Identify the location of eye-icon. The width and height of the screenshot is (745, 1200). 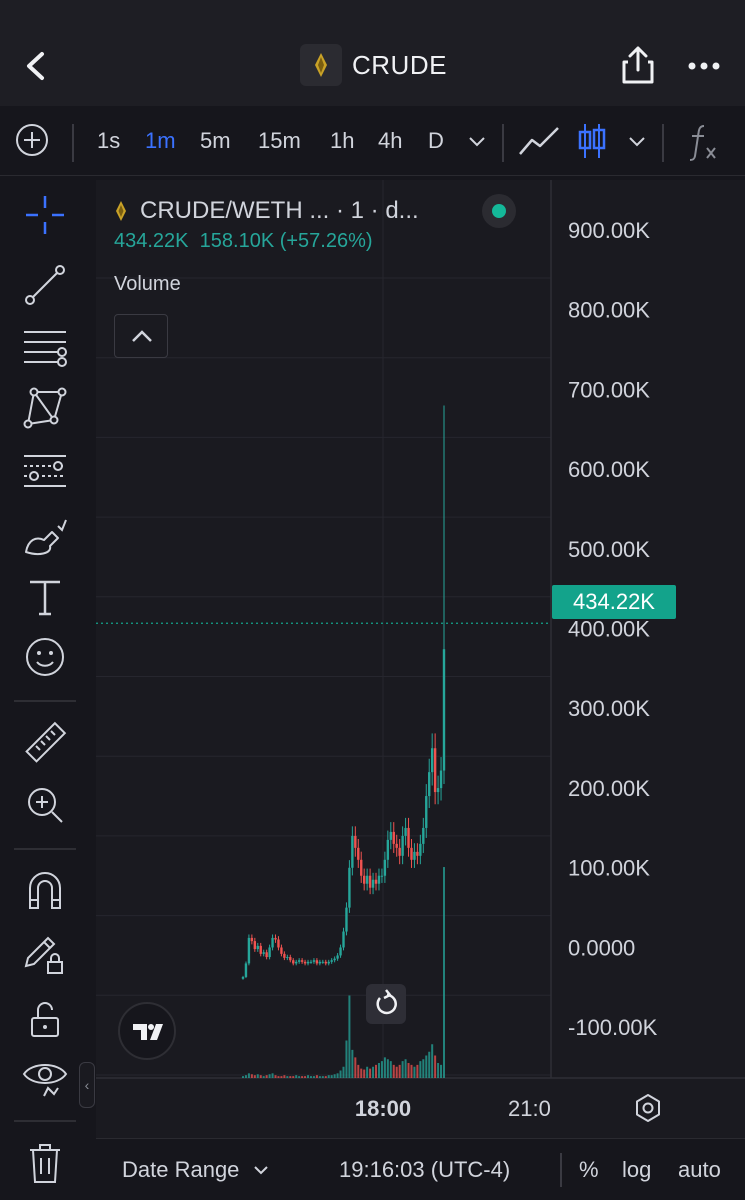
(45, 1077).